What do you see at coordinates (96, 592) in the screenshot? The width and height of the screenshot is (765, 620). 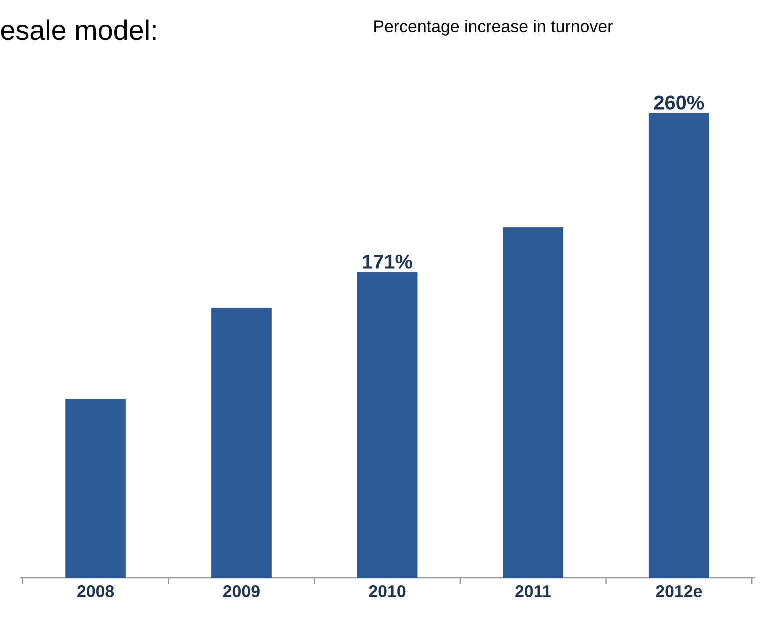 I see `x-tick-label: 2008` at bounding box center [96, 592].